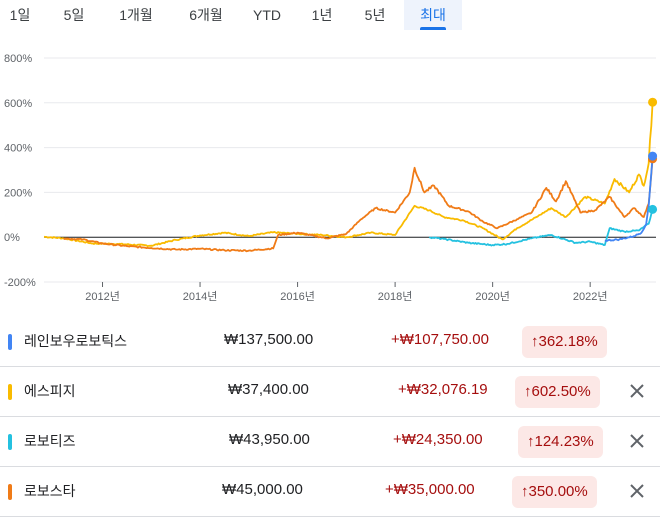 The width and height of the screenshot is (660, 517). I want to click on stock-change: +₩32,076.19, so click(443, 389).